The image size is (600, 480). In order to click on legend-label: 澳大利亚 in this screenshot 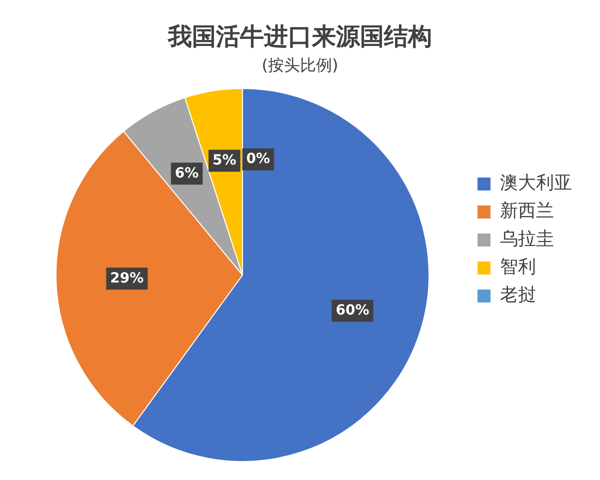, I will do `click(536, 183)`.